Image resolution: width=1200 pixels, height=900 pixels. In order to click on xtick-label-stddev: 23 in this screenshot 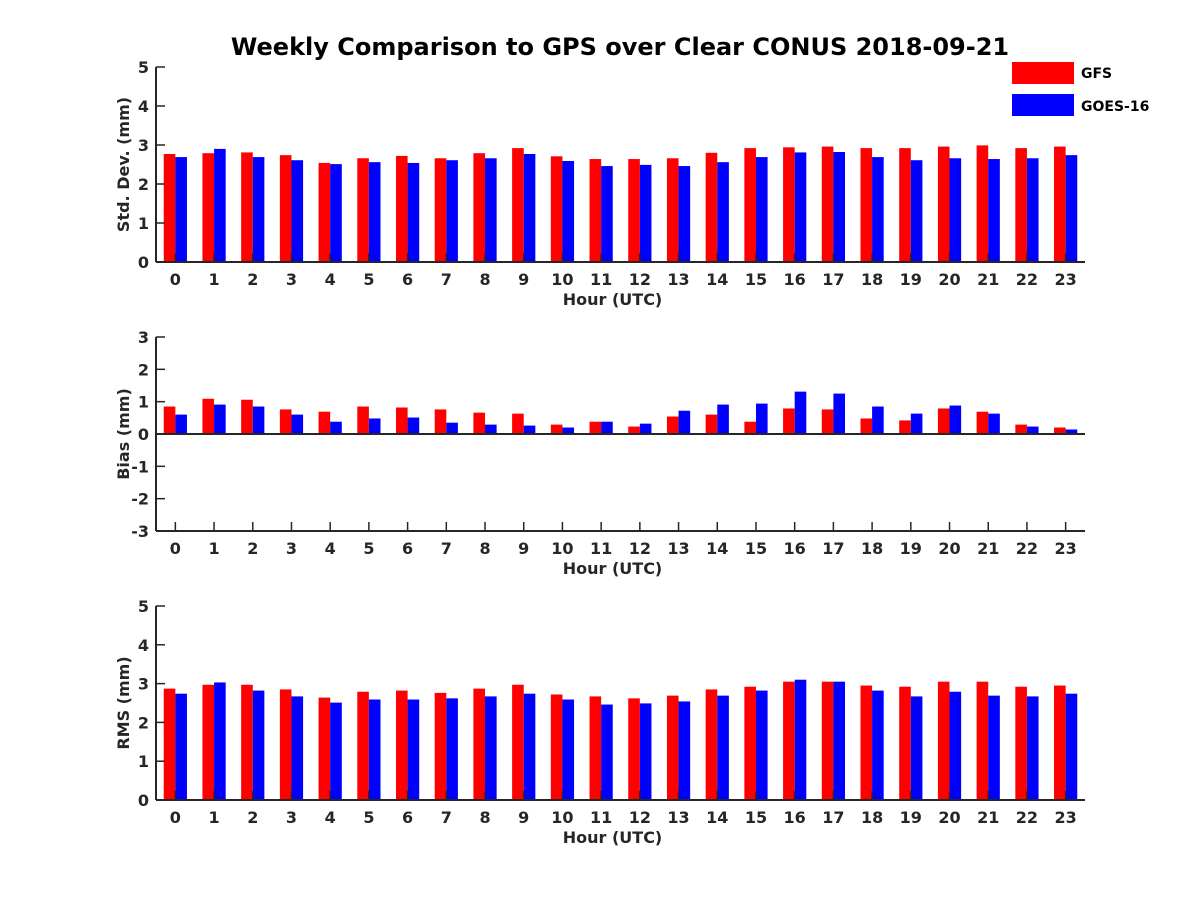, I will do `click(1066, 279)`.